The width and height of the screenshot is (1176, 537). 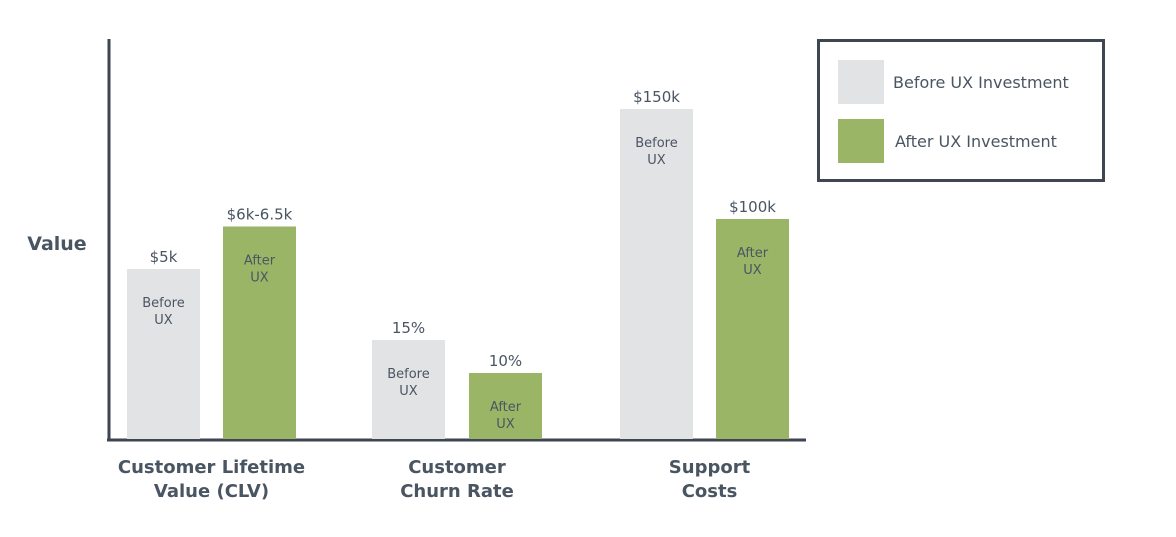 What do you see at coordinates (56, 244) in the screenshot?
I see `y-axis-label: Value` at bounding box center [56, 244].